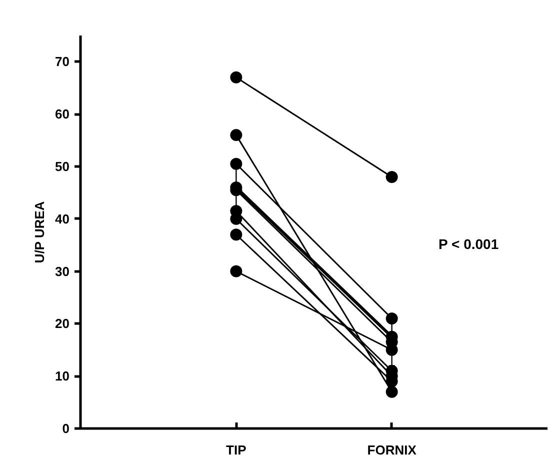 The height and width of the screenshot is (460, 552). I want to click on y-tick-label: 0, so click(66, 428).